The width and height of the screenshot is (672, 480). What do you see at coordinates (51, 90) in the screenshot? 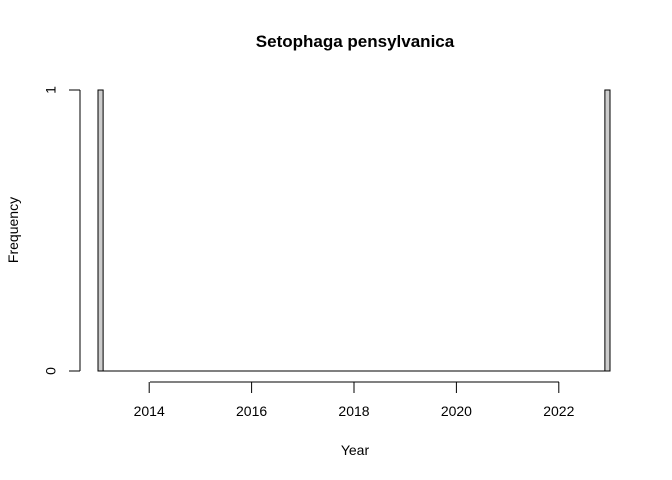
I see `y-tick-label: 1` at bounding box center [51, 90].